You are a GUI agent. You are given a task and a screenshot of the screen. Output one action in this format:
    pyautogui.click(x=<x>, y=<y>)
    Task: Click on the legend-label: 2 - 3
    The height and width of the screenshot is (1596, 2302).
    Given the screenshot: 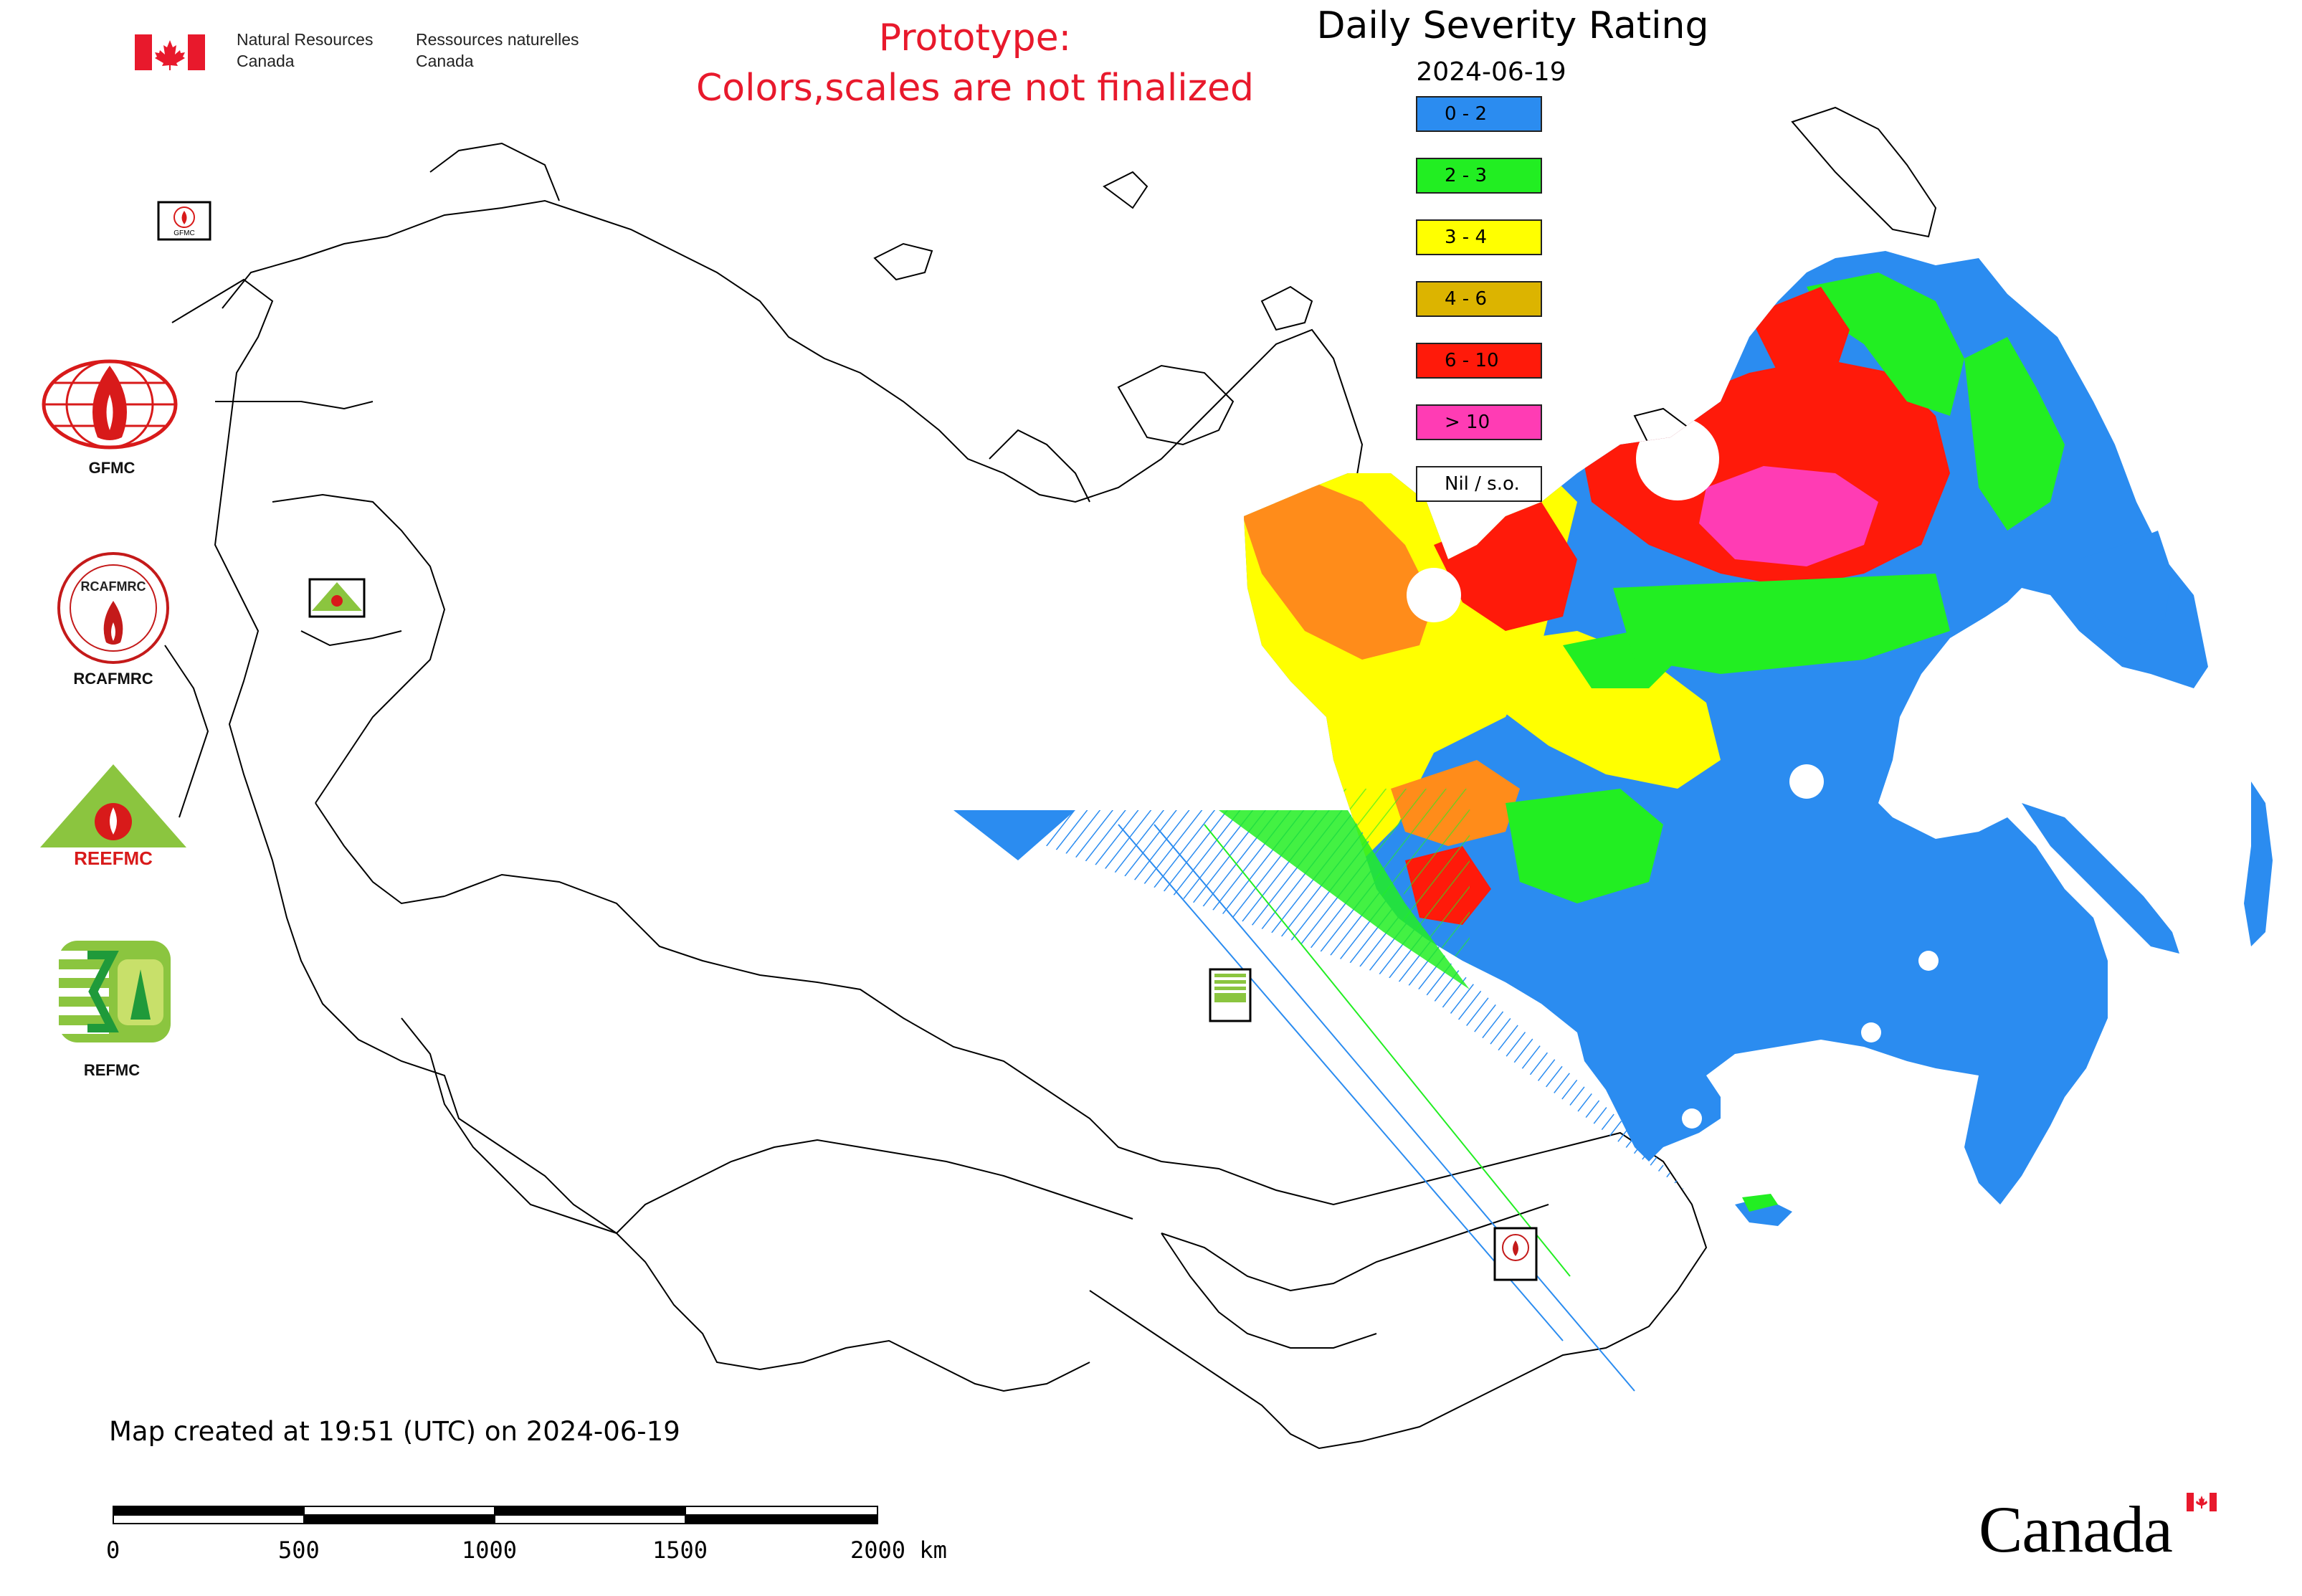 What is the action you would take?
    pyautogui.click(x=1466, y=175)
    